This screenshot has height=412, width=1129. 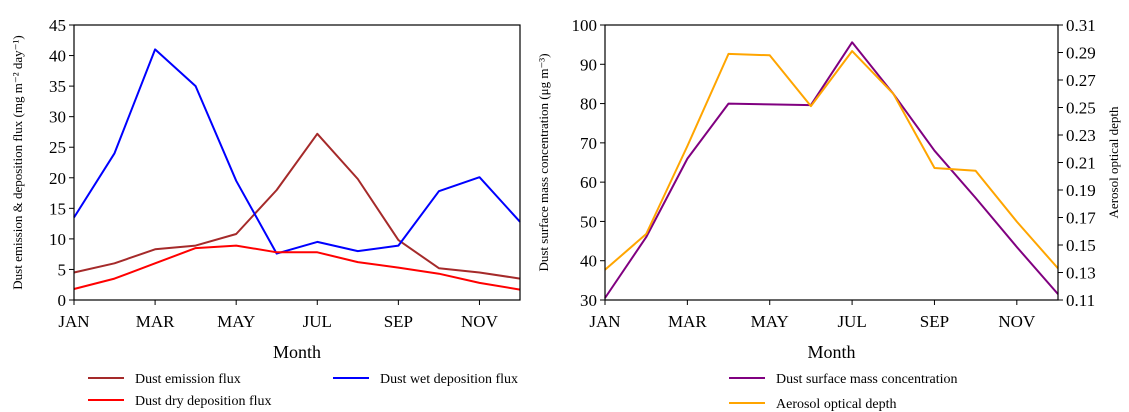 What do you see at coordinates (1080, 300) in the screenshot?
I see `y-right-tick-label: 0.11` at bounding box center [1080, 300].